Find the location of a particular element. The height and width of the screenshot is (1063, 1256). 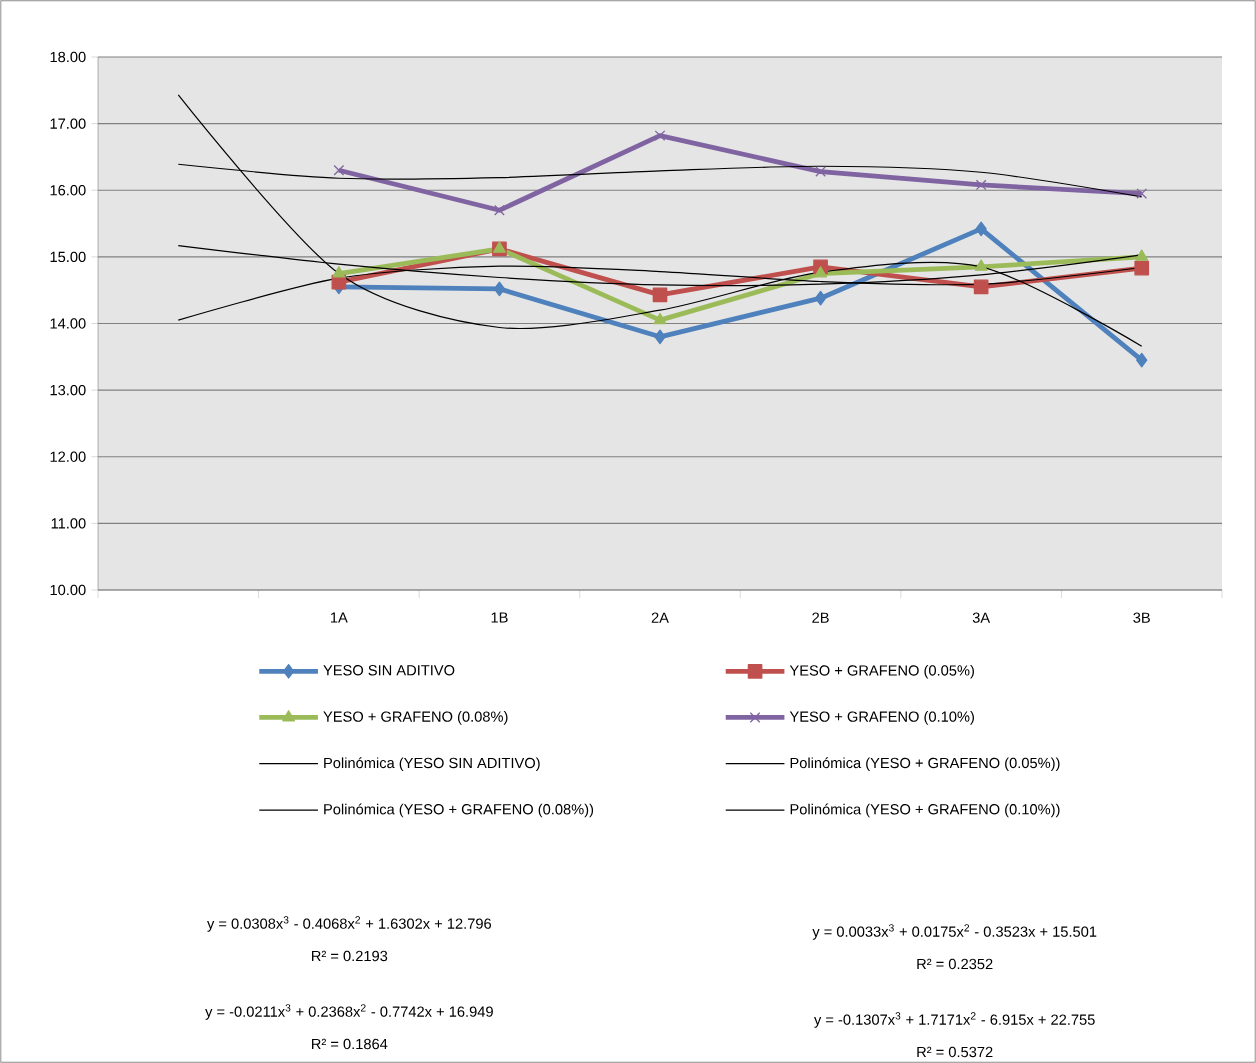

x-tick-label: 3A is located at coordinates (981, 617).